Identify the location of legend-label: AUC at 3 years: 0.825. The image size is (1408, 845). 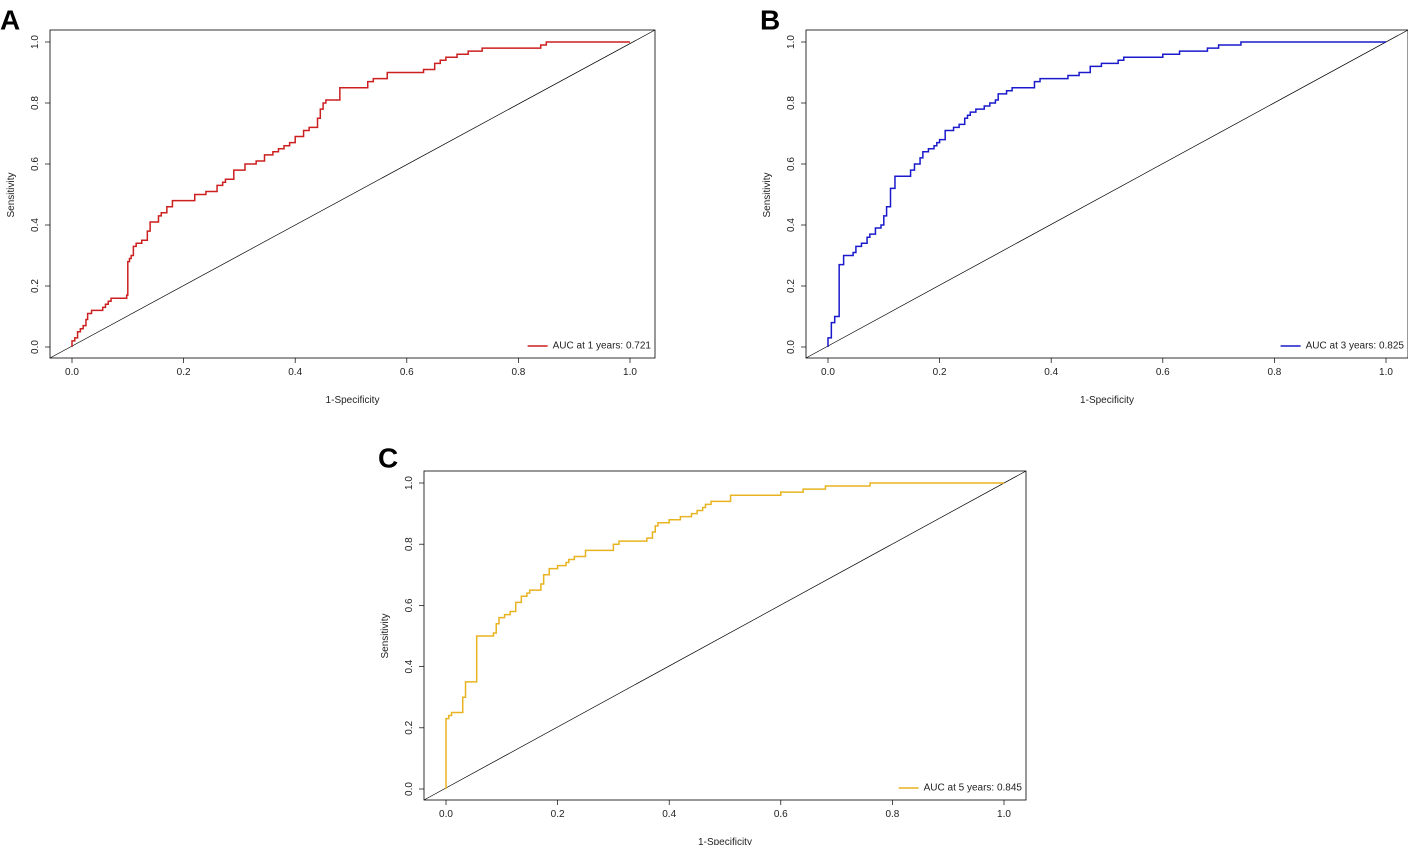
(1355, 346).